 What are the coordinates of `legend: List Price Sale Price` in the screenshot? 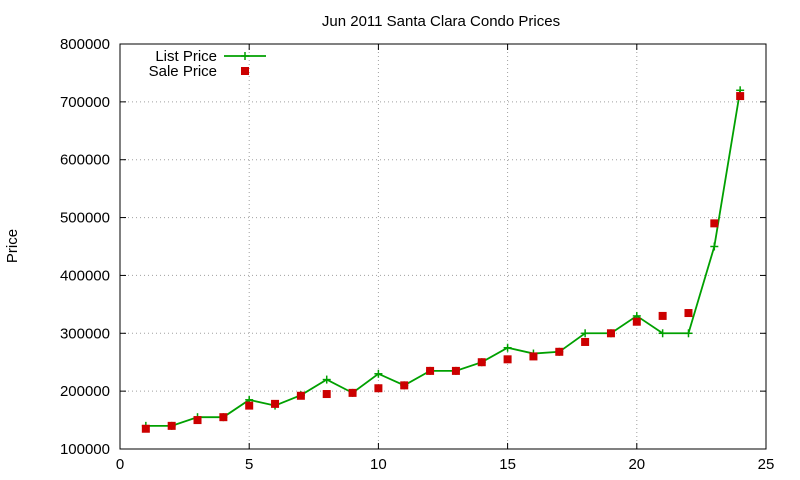 It's located at (207, 64).